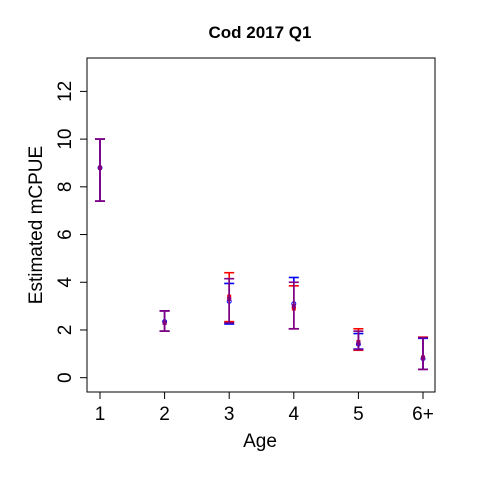  What do you see at coordinates (260, 32) in the screenshot?
I see `chart-title: Cod 2017 Q1` at bounding box center [260, 32].